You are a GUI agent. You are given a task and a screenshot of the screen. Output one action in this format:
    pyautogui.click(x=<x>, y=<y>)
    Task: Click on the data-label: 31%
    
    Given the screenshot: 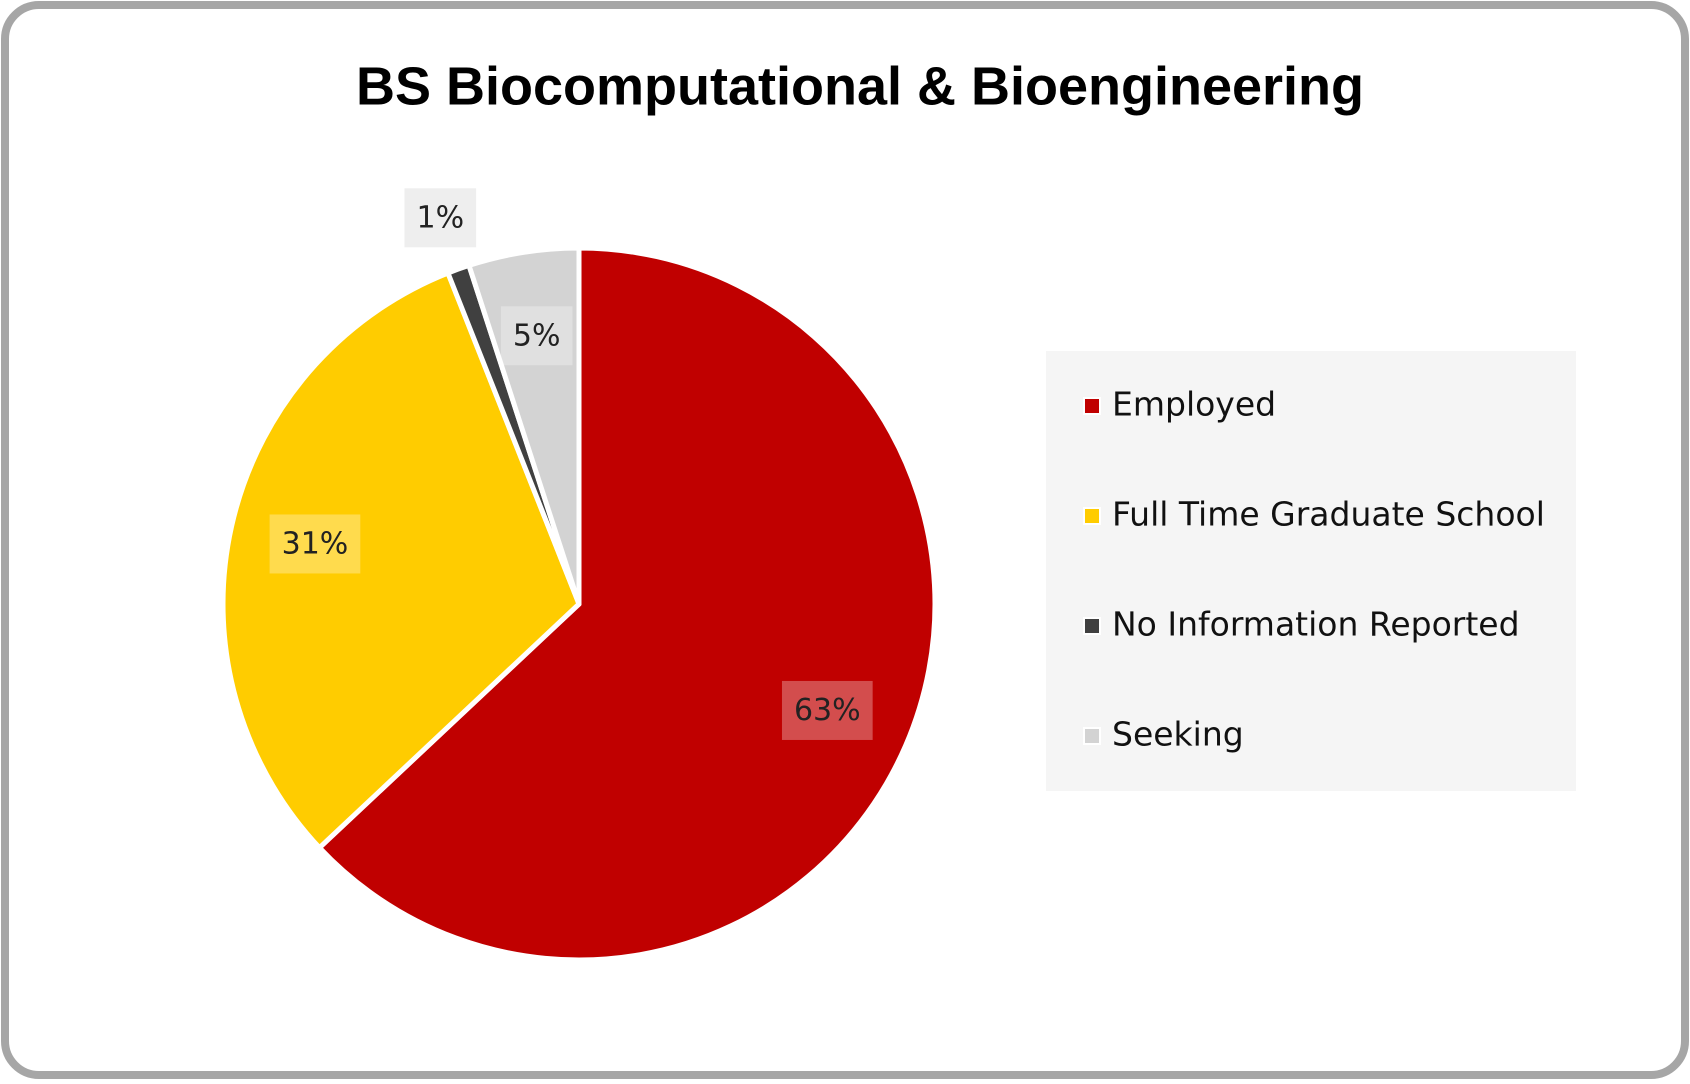 What is the action you would take?
    pyautogui.click(x=315, y=543)
    